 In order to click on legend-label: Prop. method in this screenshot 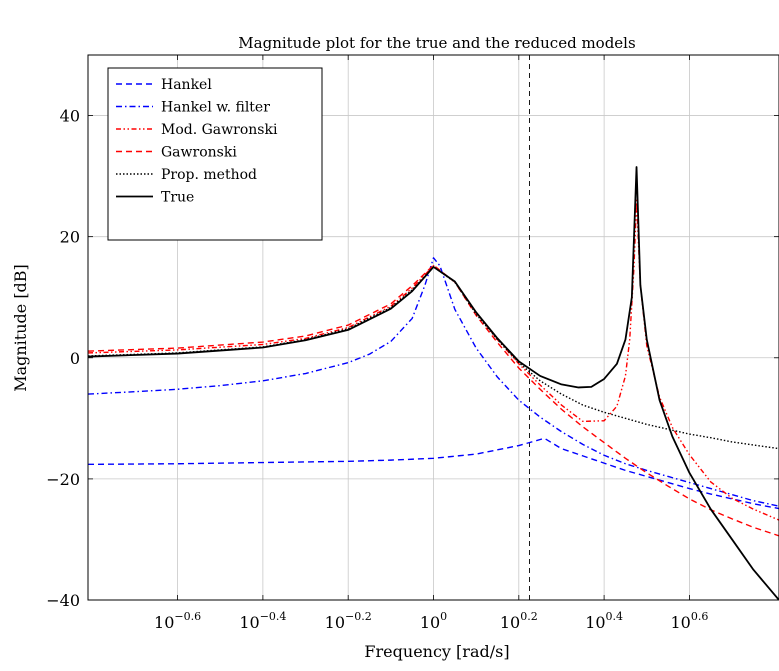, I will do `click(209, 175)`.